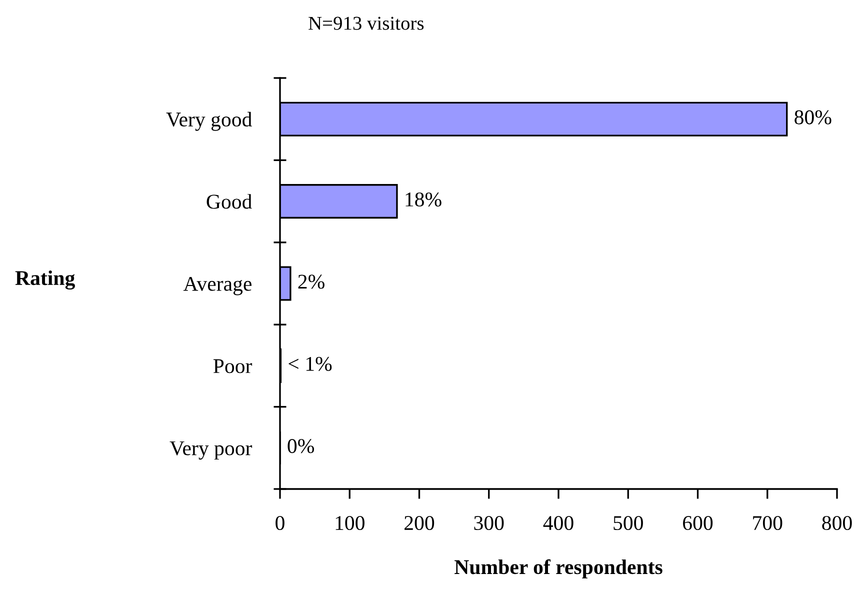  I want to click on x-axis-title: Number of respondents, so click(558, 568).